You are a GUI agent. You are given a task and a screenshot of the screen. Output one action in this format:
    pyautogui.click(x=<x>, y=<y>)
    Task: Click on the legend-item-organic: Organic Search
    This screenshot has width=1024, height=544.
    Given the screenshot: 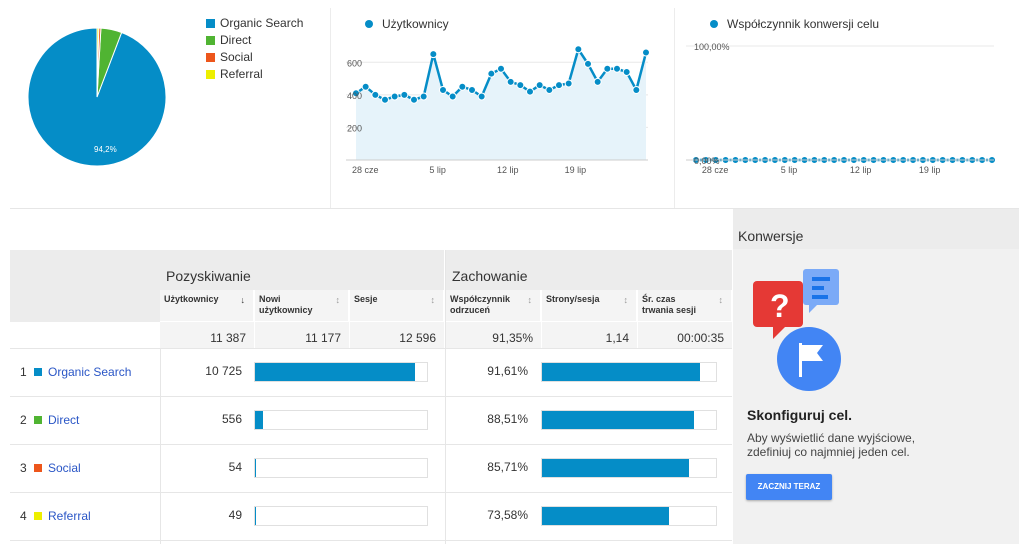 What is the action you would take?
    pyautogui.click(x=254, y=23)
    